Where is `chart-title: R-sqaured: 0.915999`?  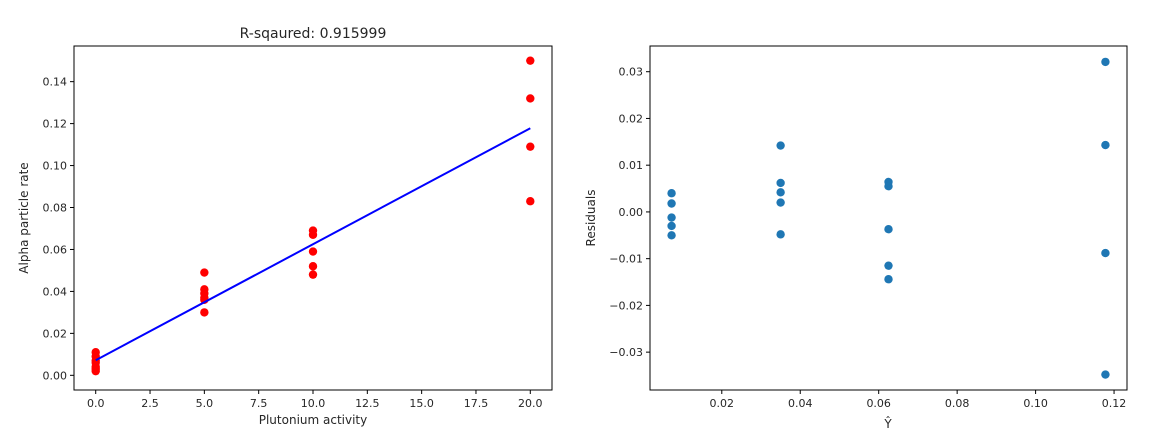
chart-title: R-sqaured: 0.915999 is located at coordinates (313, 34).